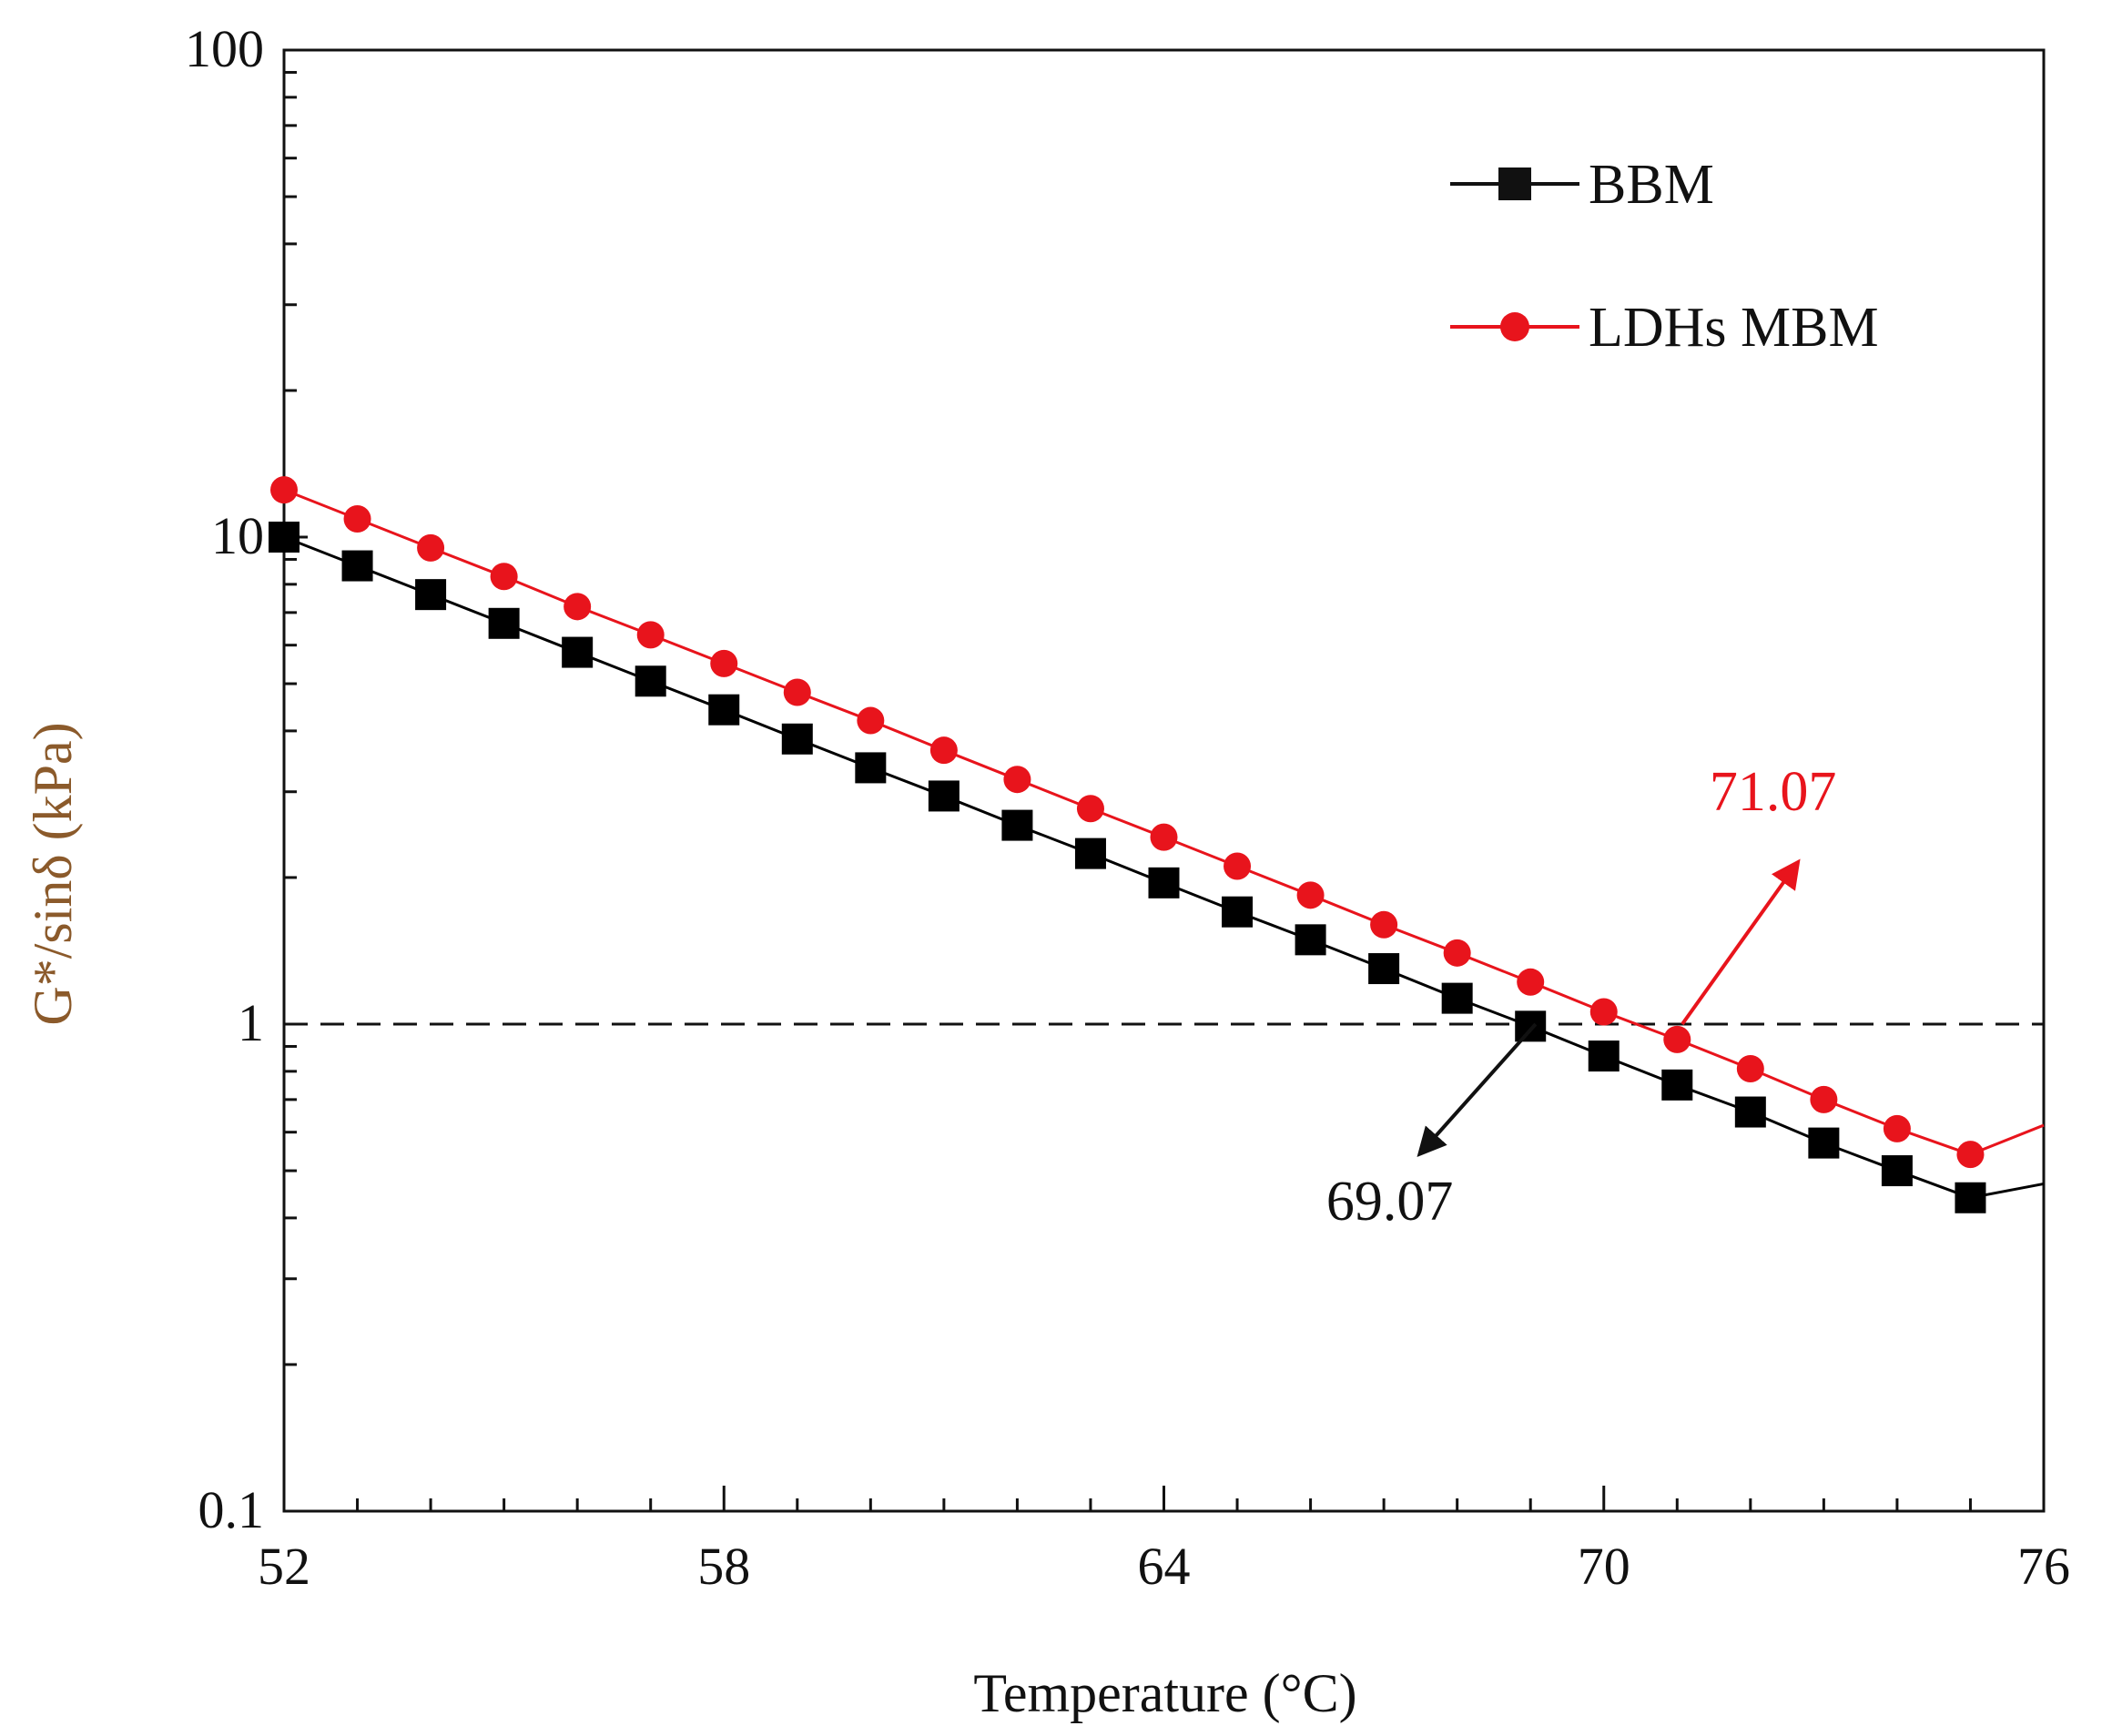  Describe the element at coordinates (284, 1567) in the screenshot. I see `x-tick-label: 52` at that location.